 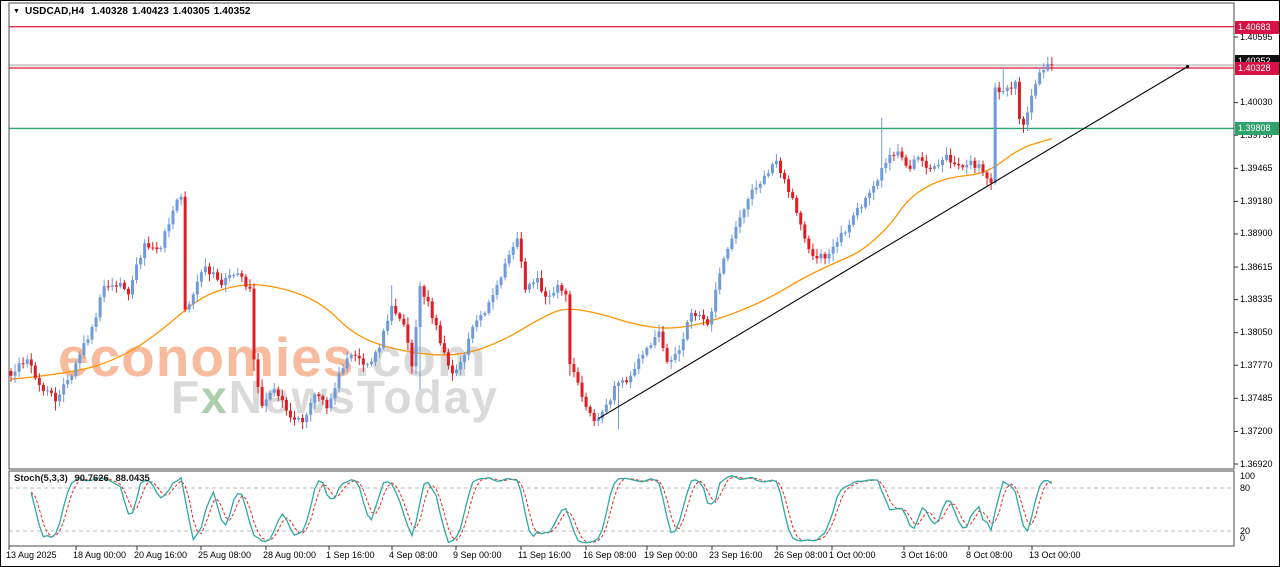 I want to click on time-axis-label: 13 Oct 00:00, so click(x=1055, y=555).